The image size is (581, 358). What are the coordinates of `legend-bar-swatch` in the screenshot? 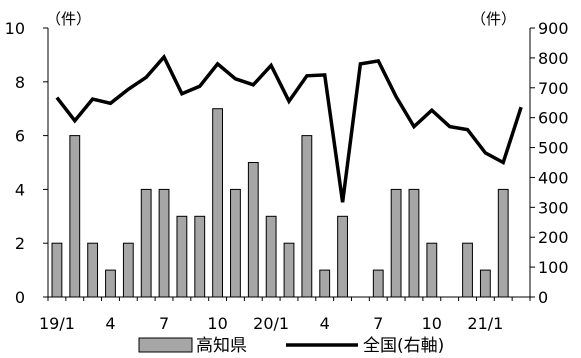 It's located at (165, 345).